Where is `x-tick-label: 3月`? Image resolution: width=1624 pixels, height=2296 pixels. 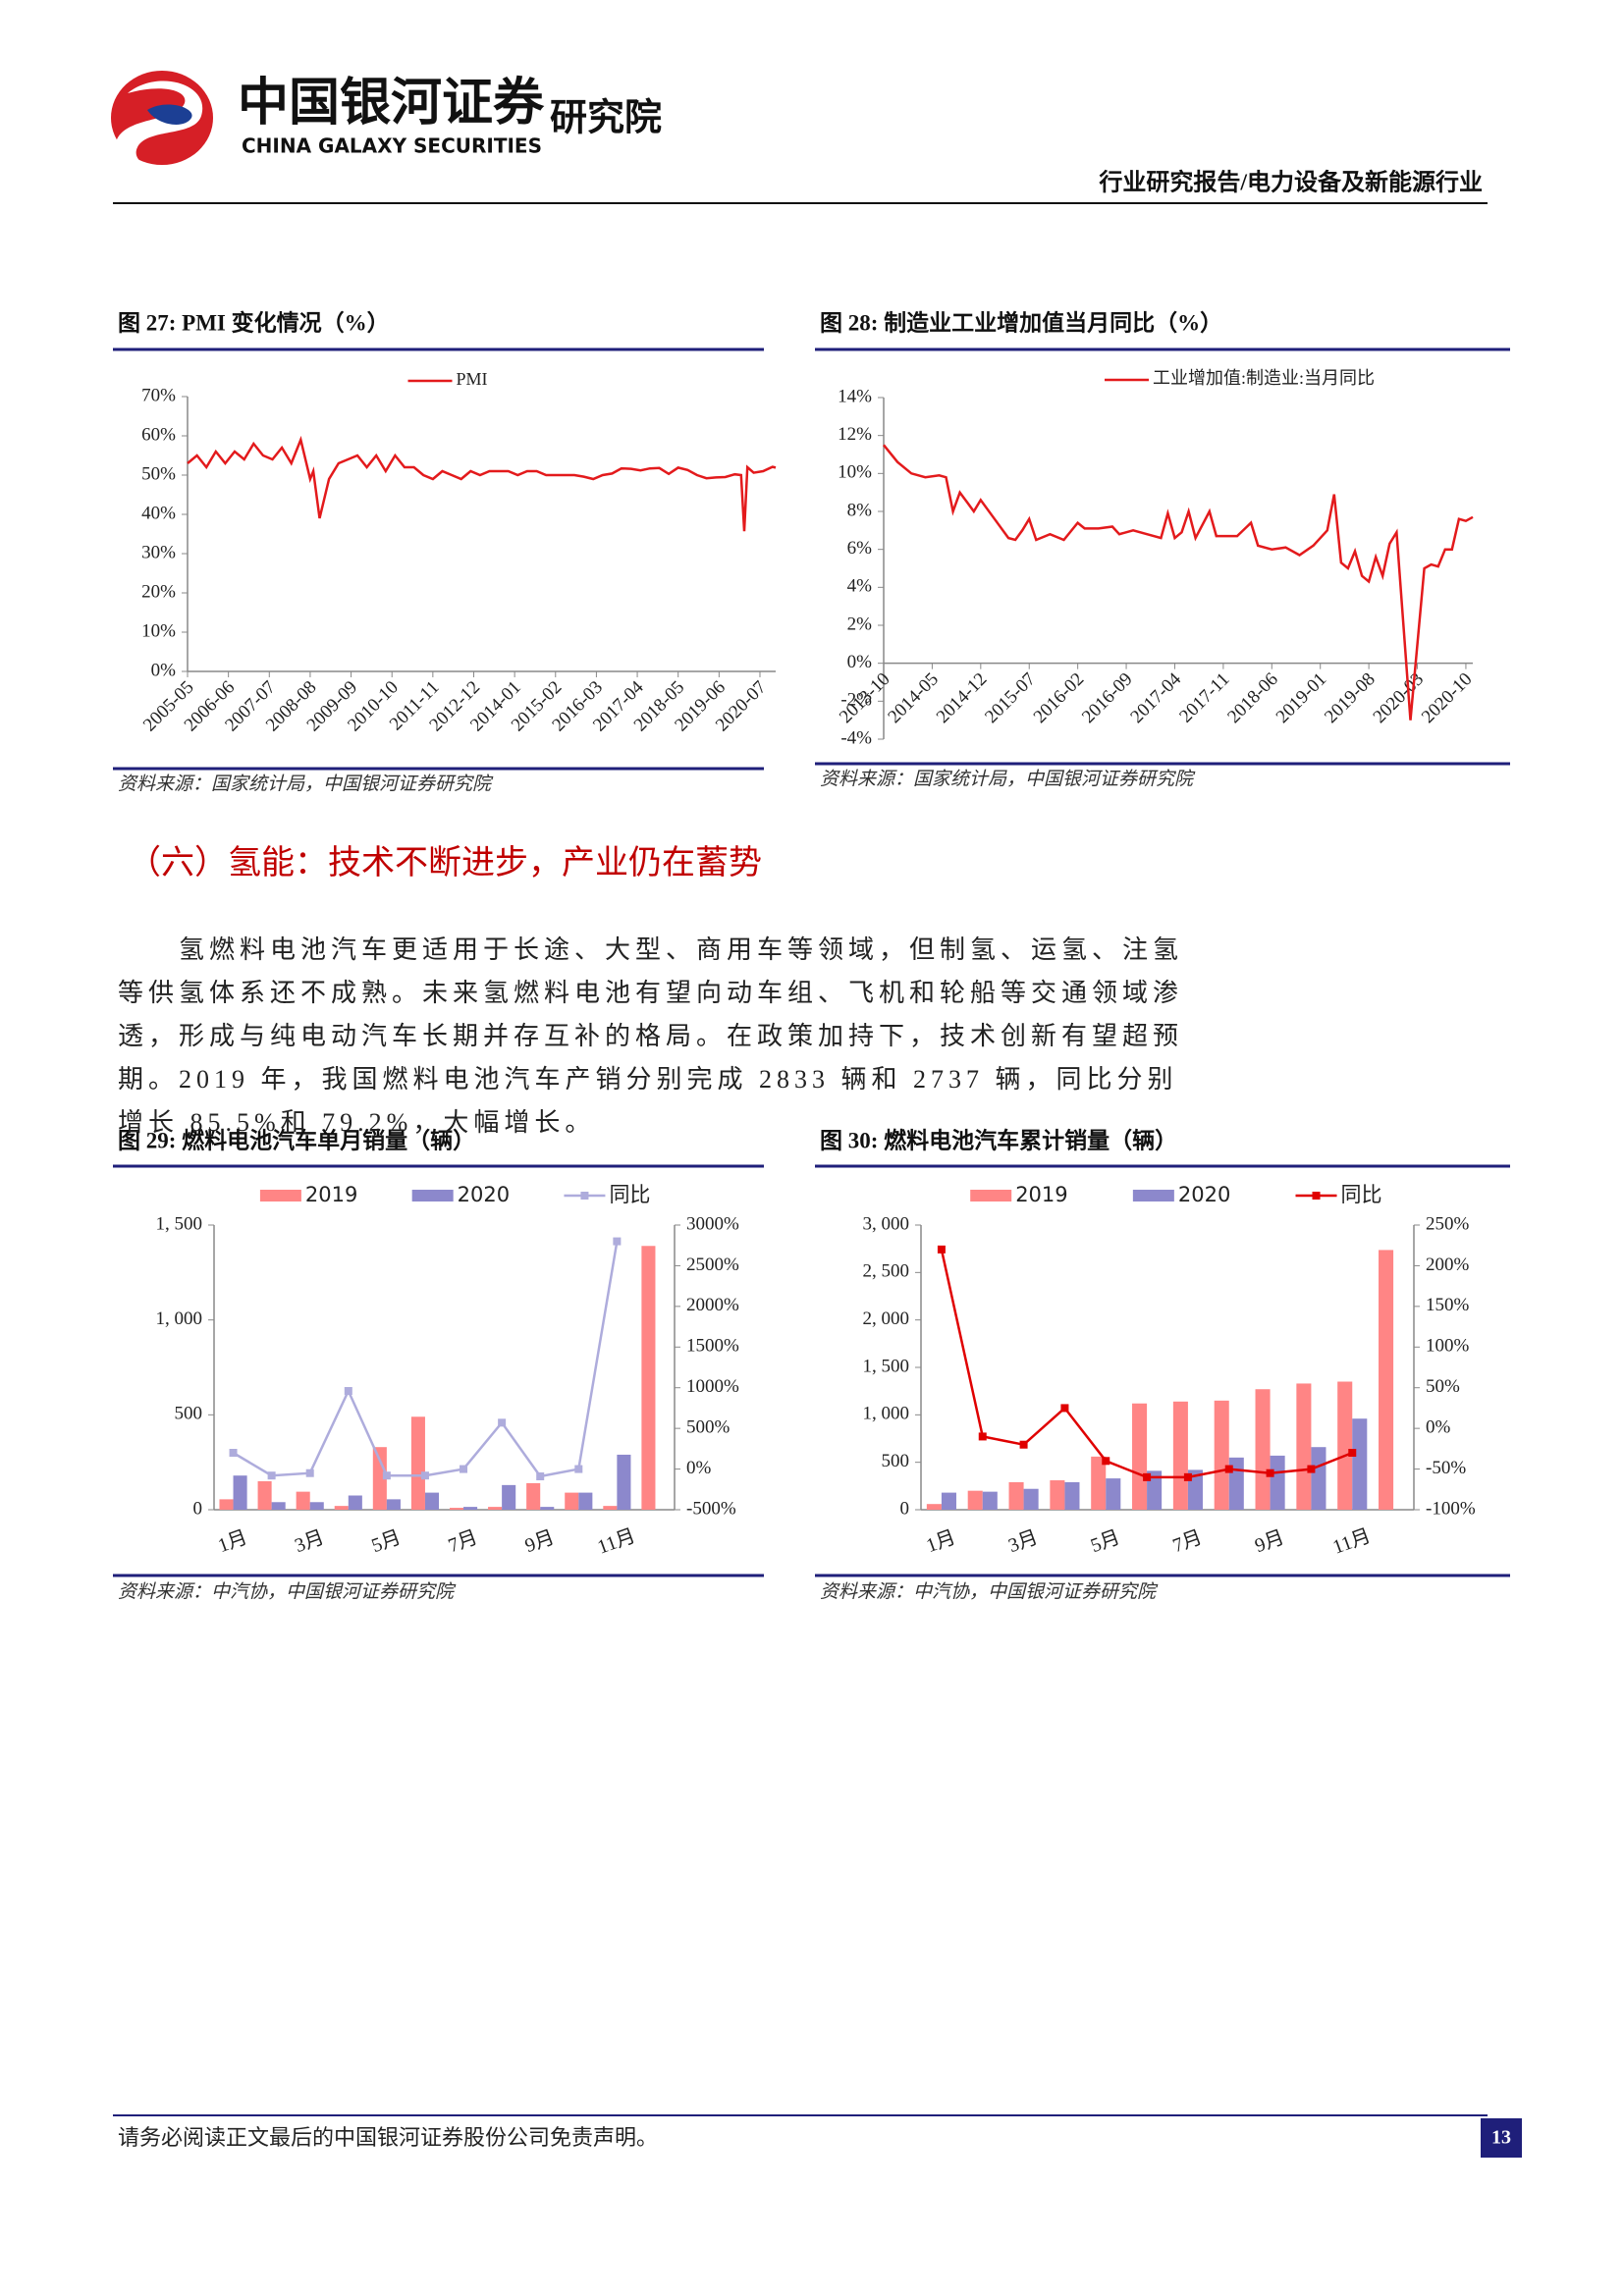
x-tick-label: 3月 is located at coordinates (1023, 1542).